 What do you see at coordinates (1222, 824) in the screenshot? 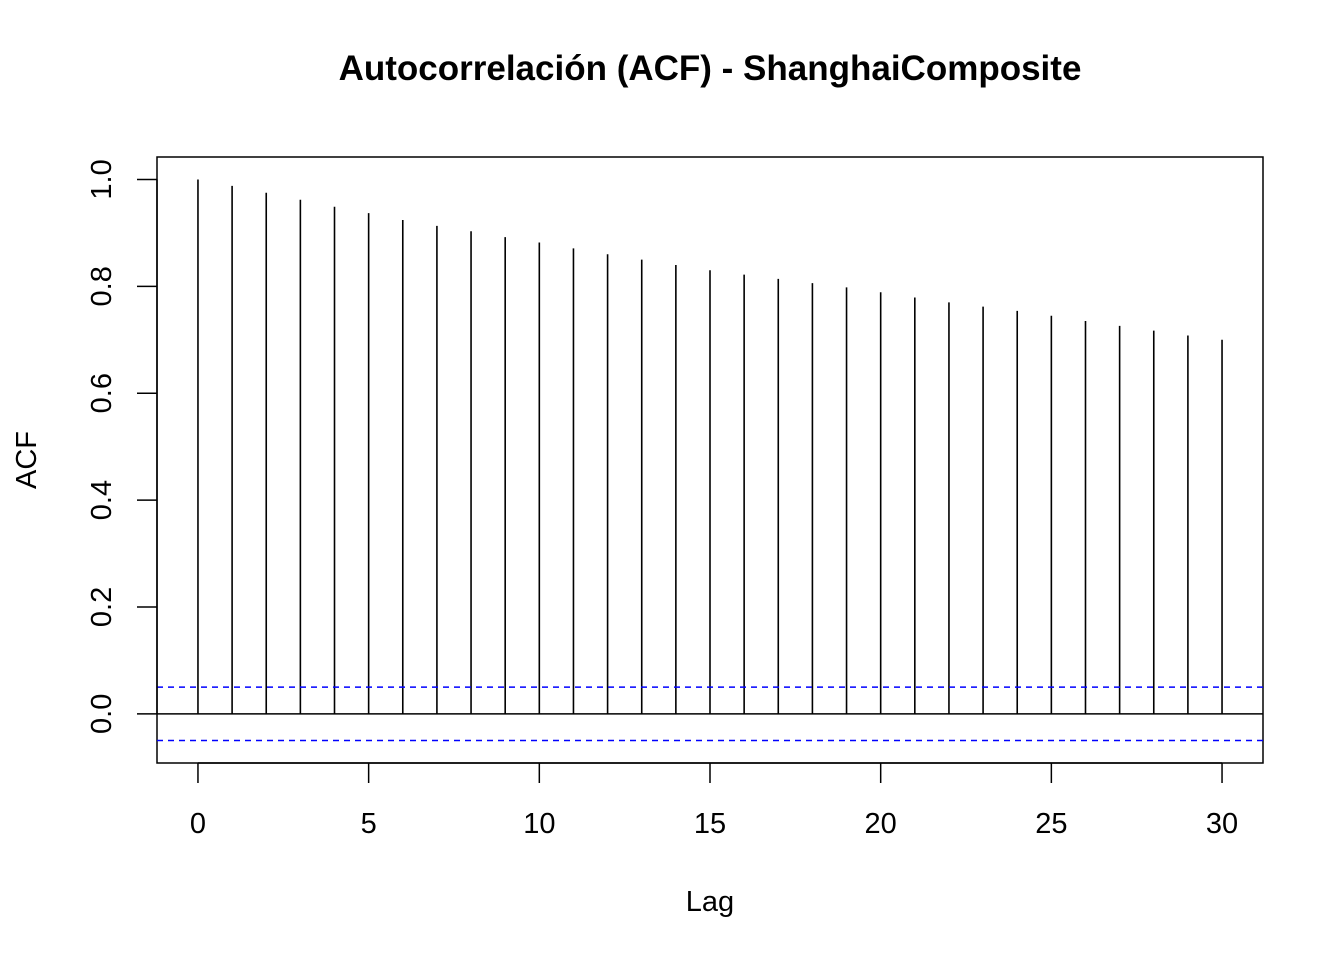
I see `x-tick-label: 30` at bounding box center [1222, 824].